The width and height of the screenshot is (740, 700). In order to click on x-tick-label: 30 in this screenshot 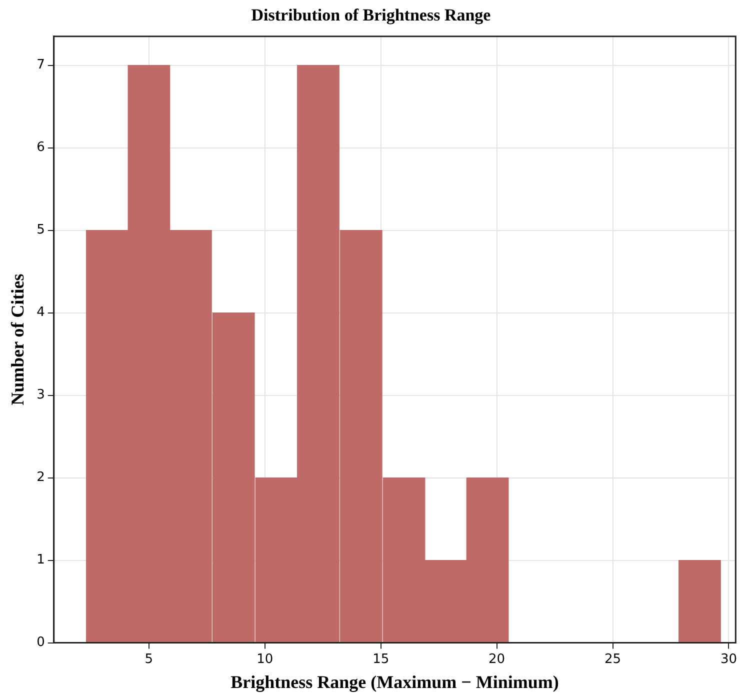, I will do `click(728, 659)`.